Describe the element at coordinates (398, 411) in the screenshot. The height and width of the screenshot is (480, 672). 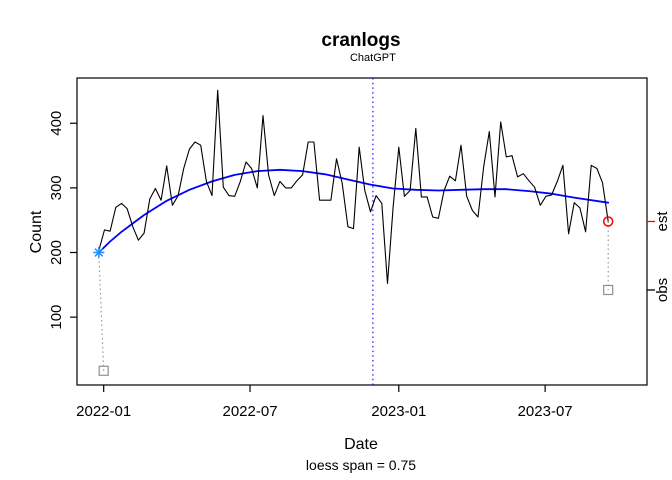
I see `x-tick-label: 2023-01` at that location.